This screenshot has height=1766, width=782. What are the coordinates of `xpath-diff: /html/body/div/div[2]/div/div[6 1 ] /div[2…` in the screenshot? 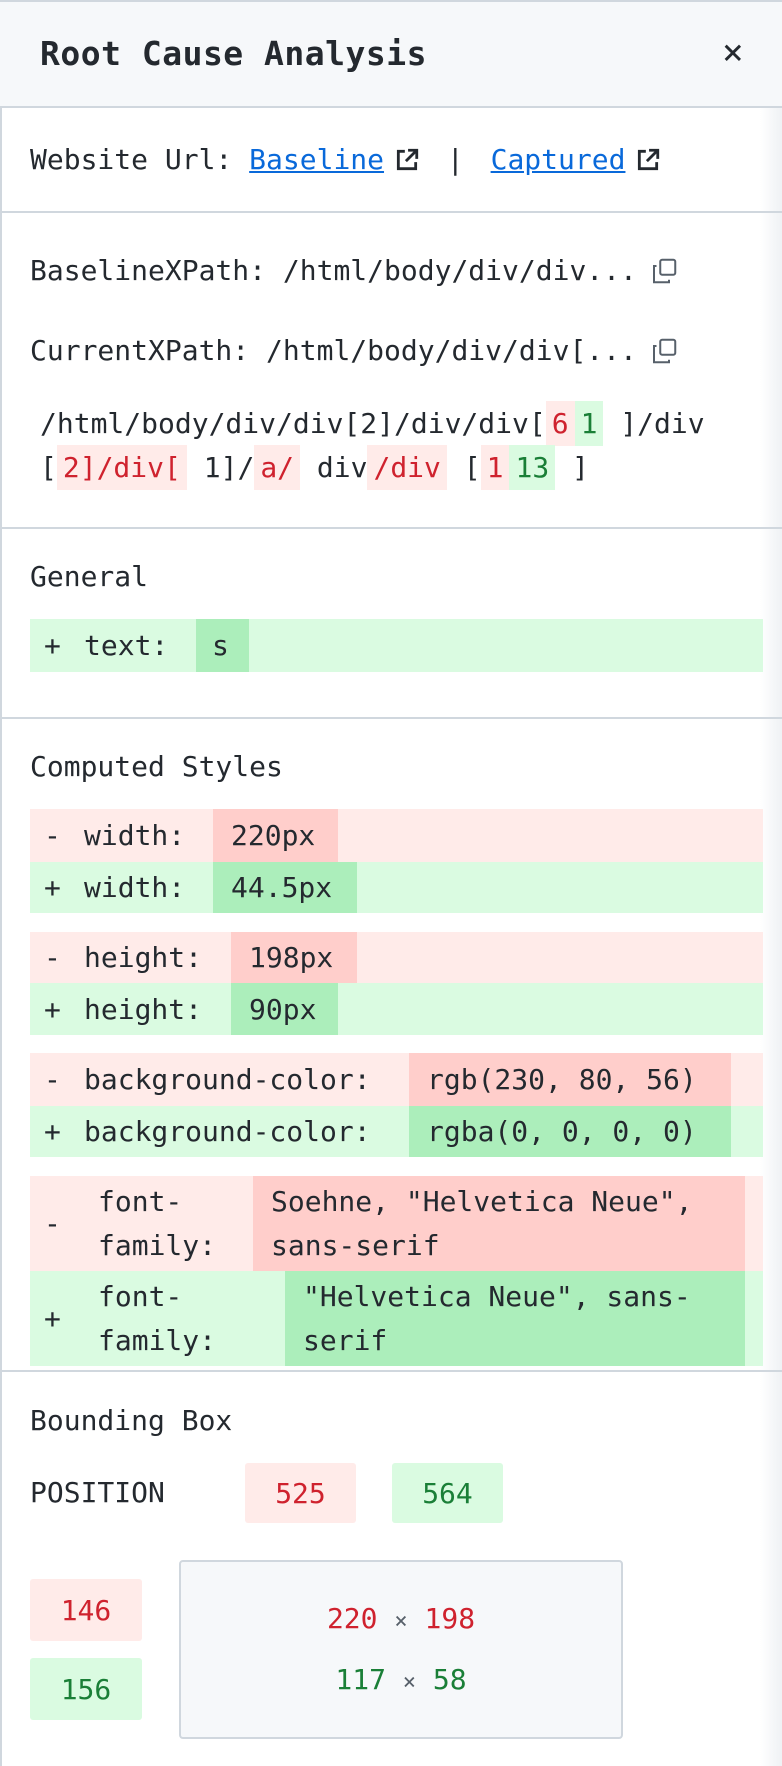 It's located at (395, 445).